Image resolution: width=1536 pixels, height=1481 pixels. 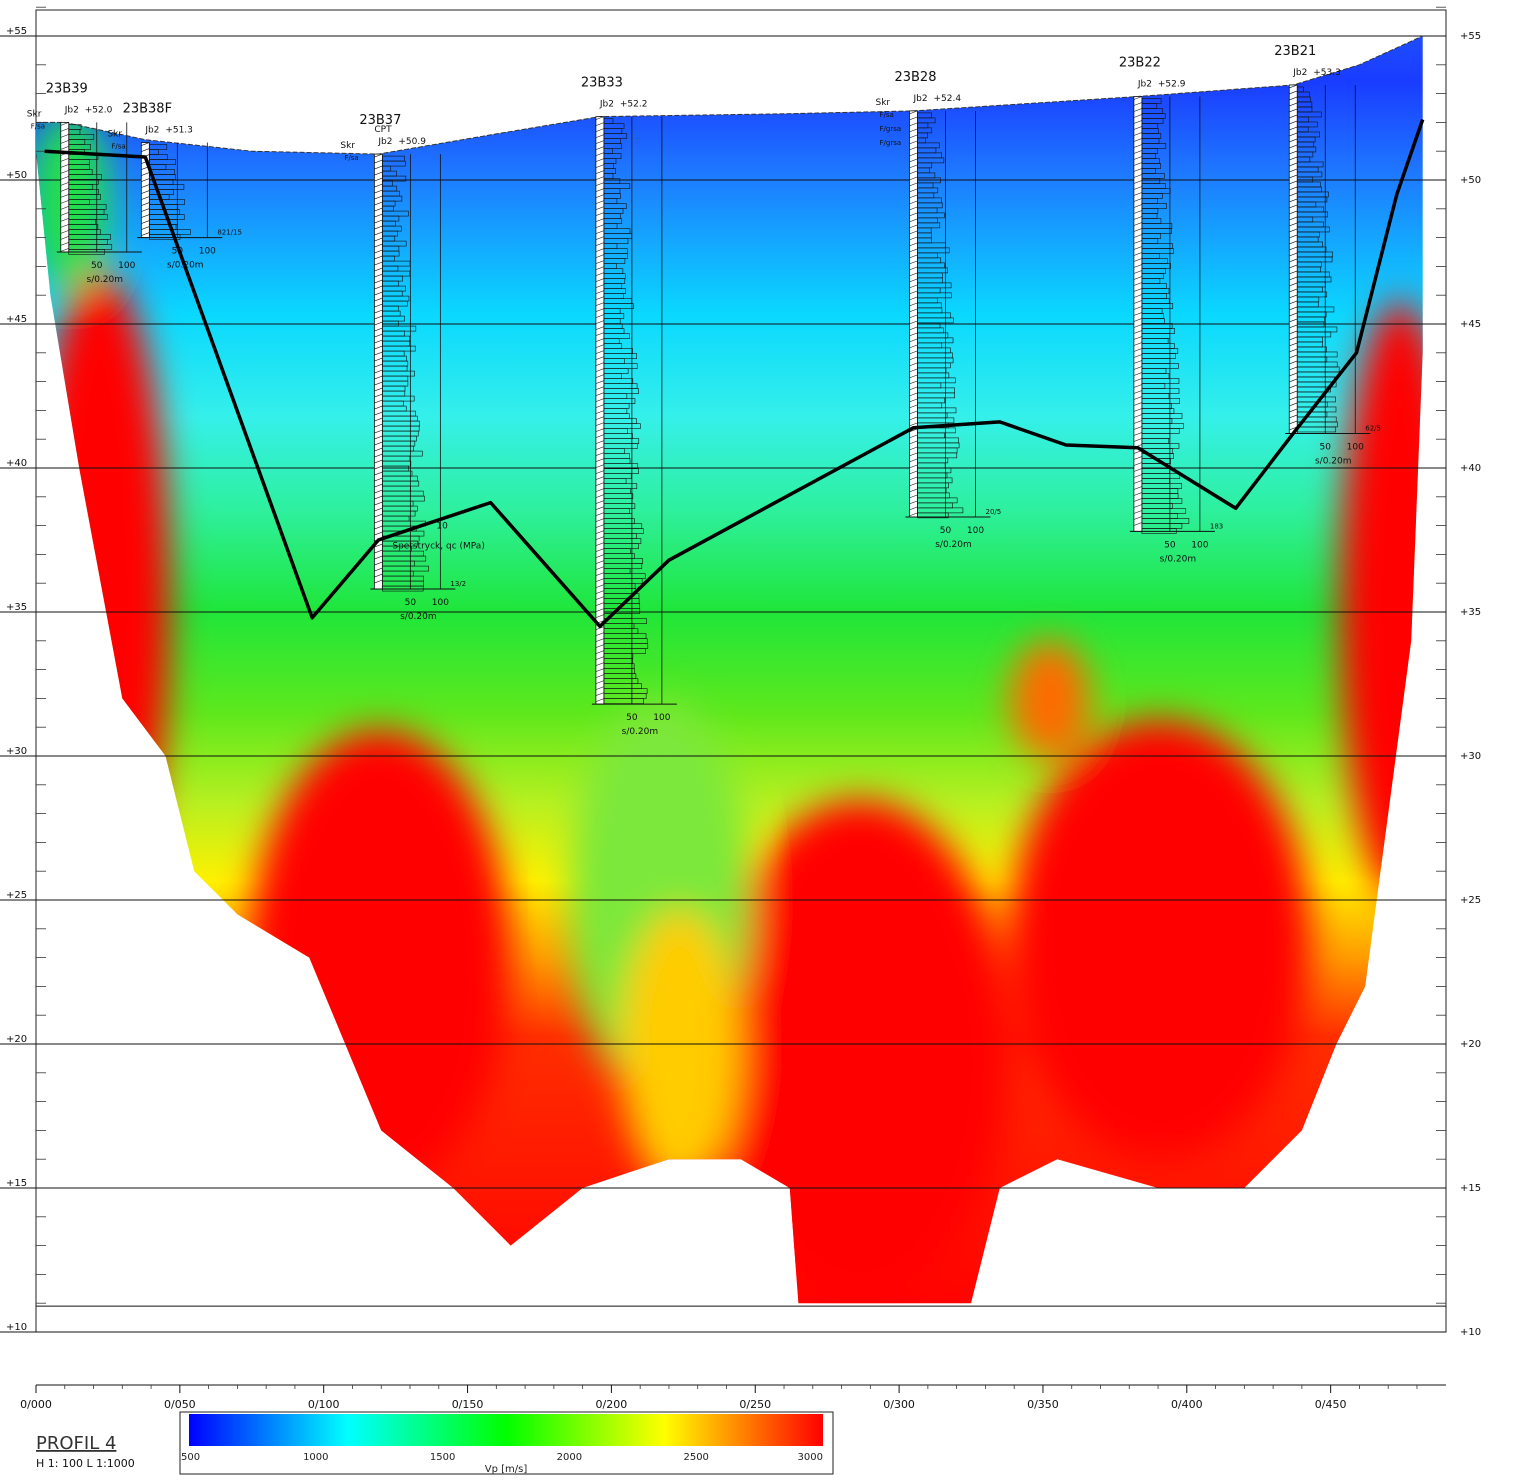 What do you see at coordinates (1216, 526) in the screenshot?
I see `stop-code: 183` at bounding box center [1216, 526].